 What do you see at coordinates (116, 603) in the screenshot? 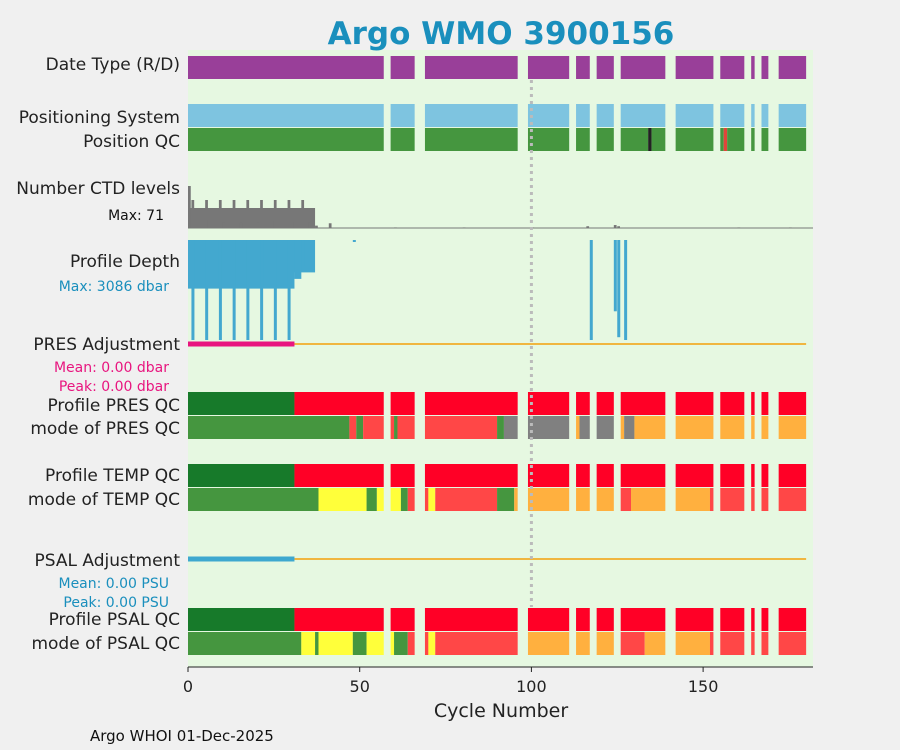
I see `psal-adjustment-peak: Peak: 0.00 PSU` at bounding box center [116, 603].